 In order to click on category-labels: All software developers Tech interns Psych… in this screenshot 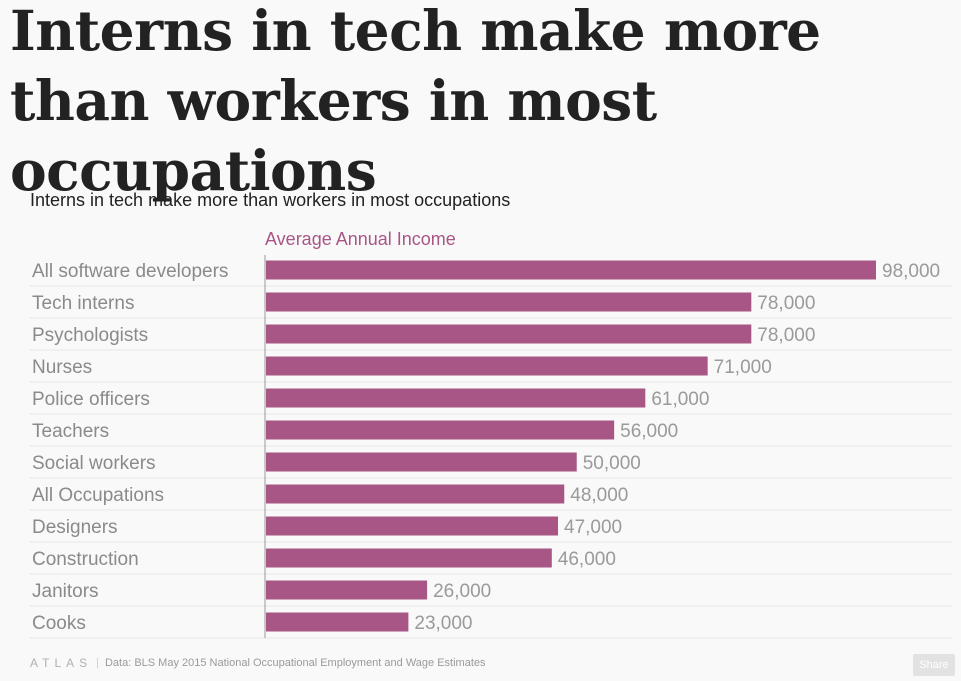, I will do `click(130, 447)`.